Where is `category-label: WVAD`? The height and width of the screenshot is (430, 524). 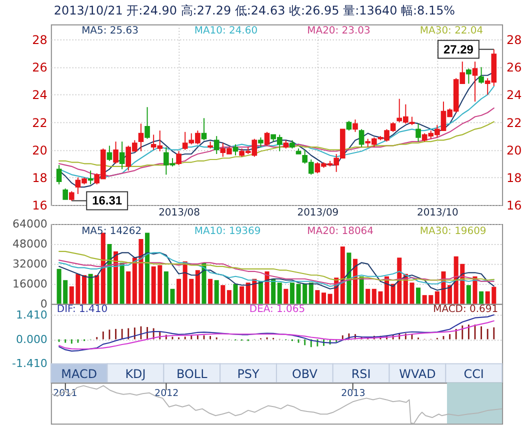 category-label: WVAD is located at coordinates (417, 374).